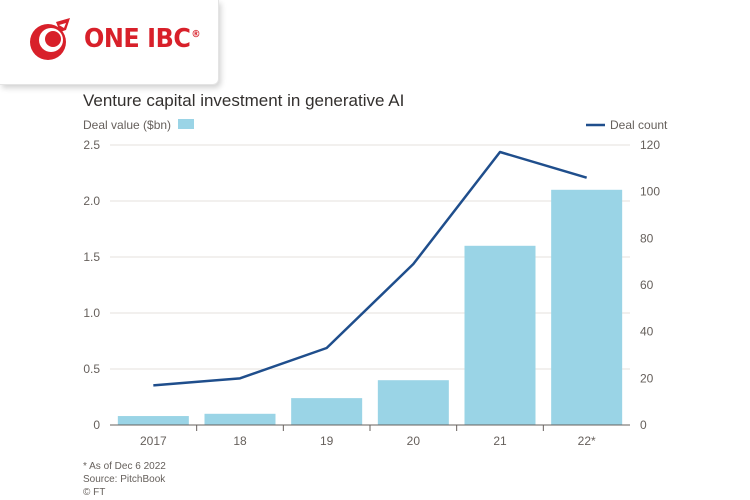  What do you see at coordinates (587, 441) in the screenshot?
I see `x-tick-label: 22*` at bounding box center [587, 441].